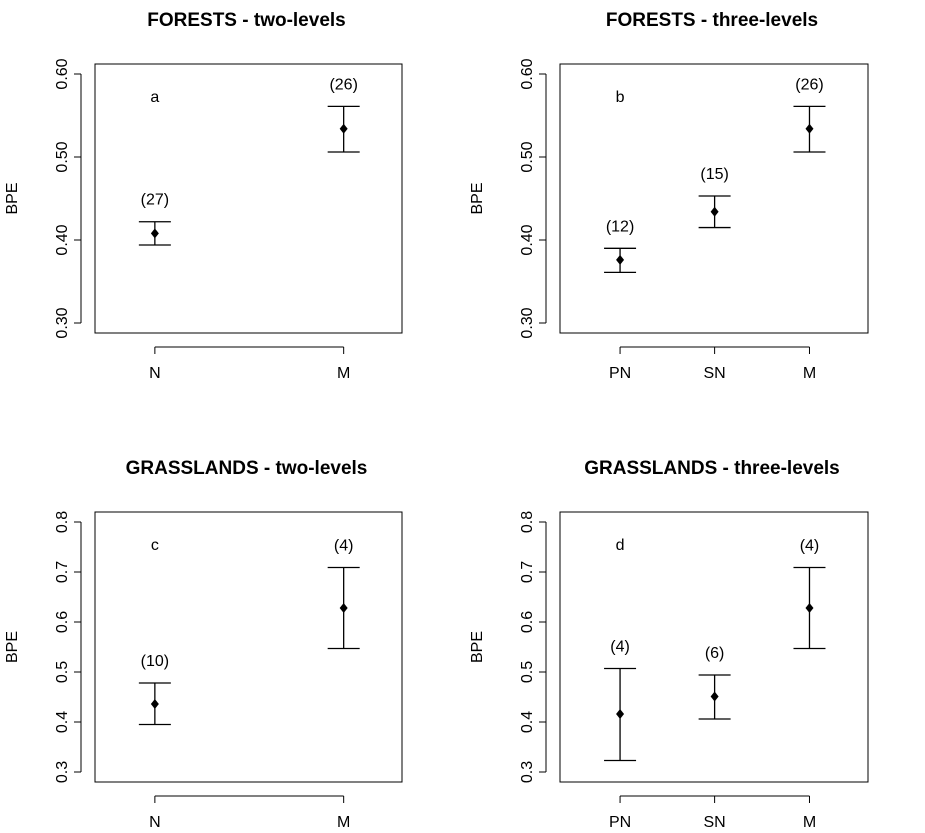  I want to click on panel-letter: b, so click(620, 97).